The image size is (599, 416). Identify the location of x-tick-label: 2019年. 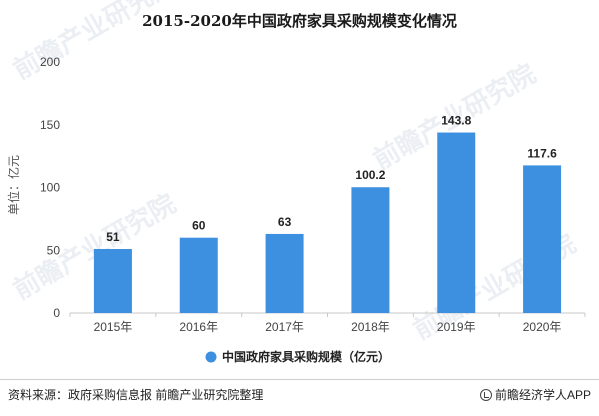
(456, 327).